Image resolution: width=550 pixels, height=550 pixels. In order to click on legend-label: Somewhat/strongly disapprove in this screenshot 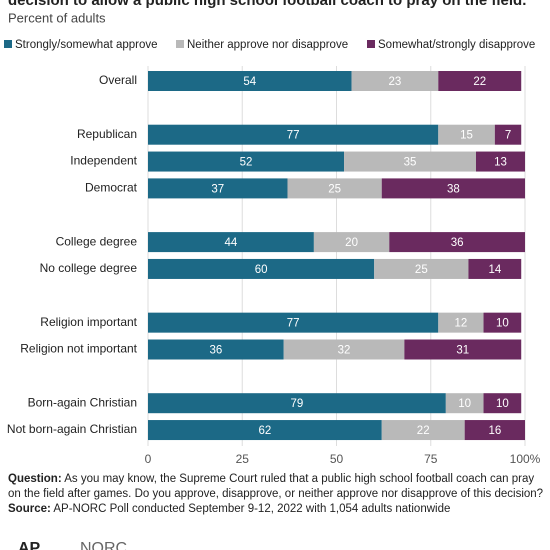, I will do `click(456, 45)`.